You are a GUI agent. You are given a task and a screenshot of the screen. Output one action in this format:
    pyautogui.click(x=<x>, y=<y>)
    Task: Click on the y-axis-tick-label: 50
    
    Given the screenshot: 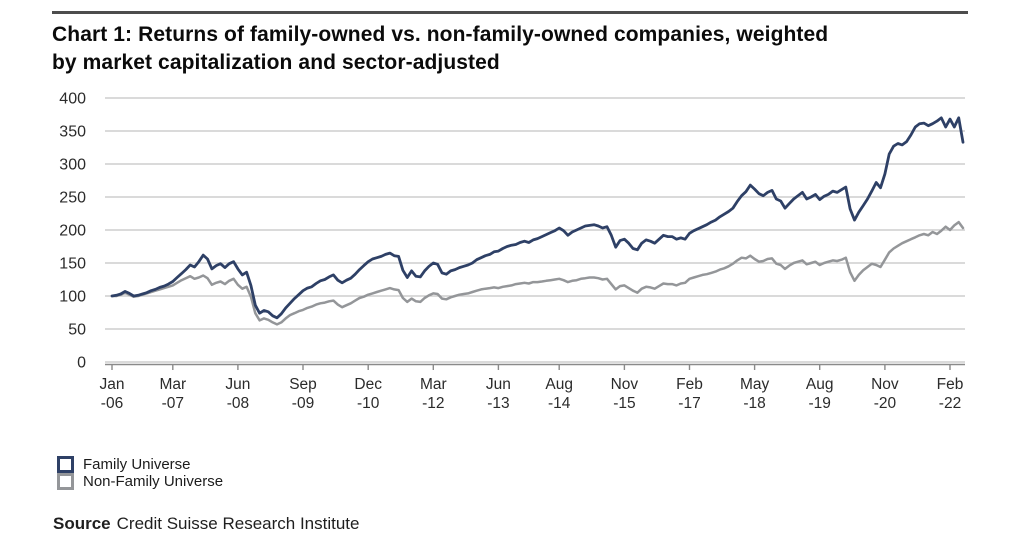 What is the action you would take?
    pyautogui.click(x=77, y=330)
    